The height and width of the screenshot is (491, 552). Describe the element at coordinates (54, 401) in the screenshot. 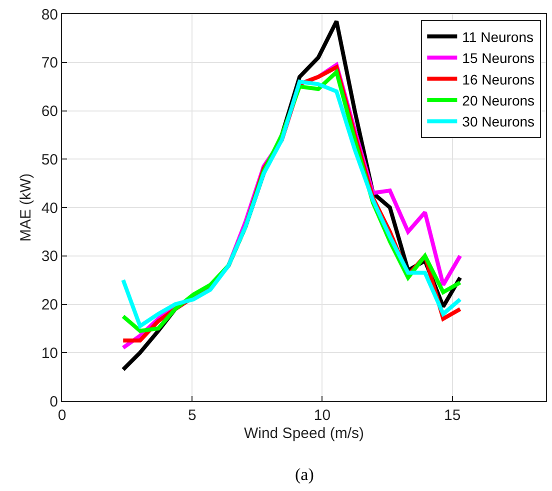

I see `y-tick-label: 0` at that location.